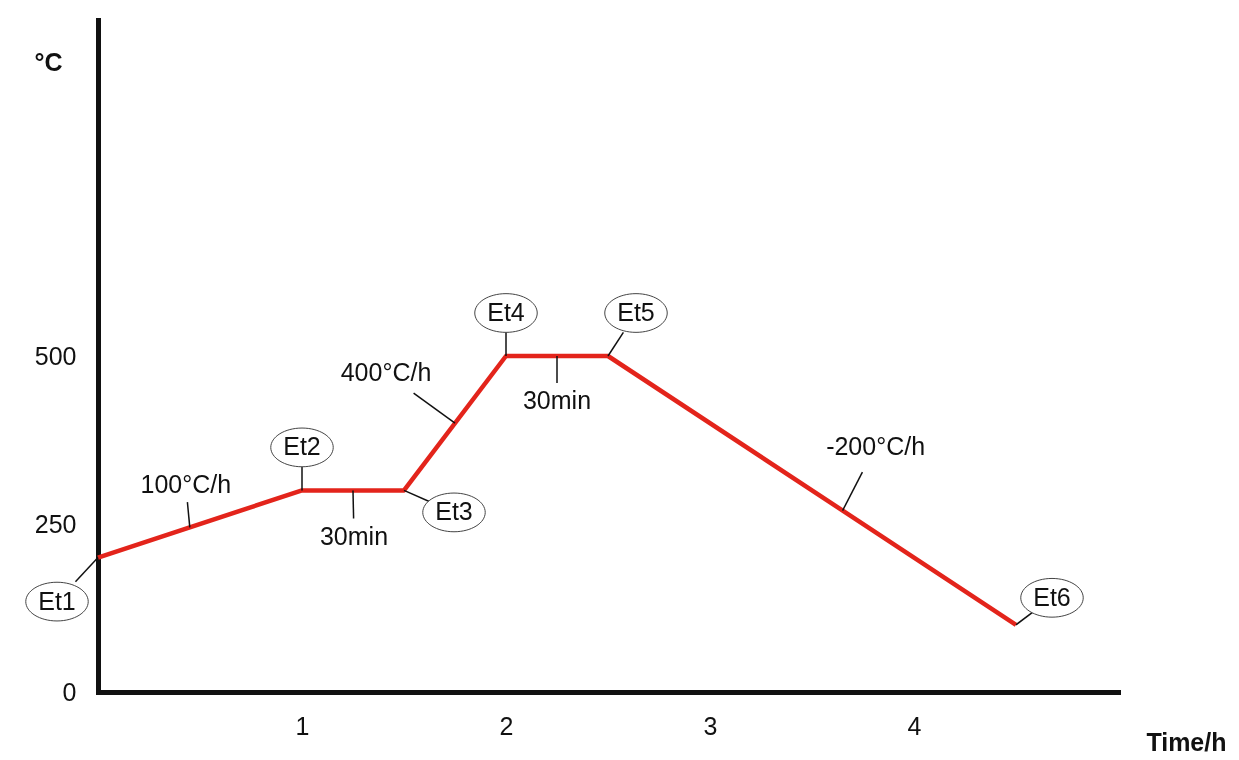 This screenshot has height=760, width=1239. I want to click on x-tick-label: 1, so click(302, 725).